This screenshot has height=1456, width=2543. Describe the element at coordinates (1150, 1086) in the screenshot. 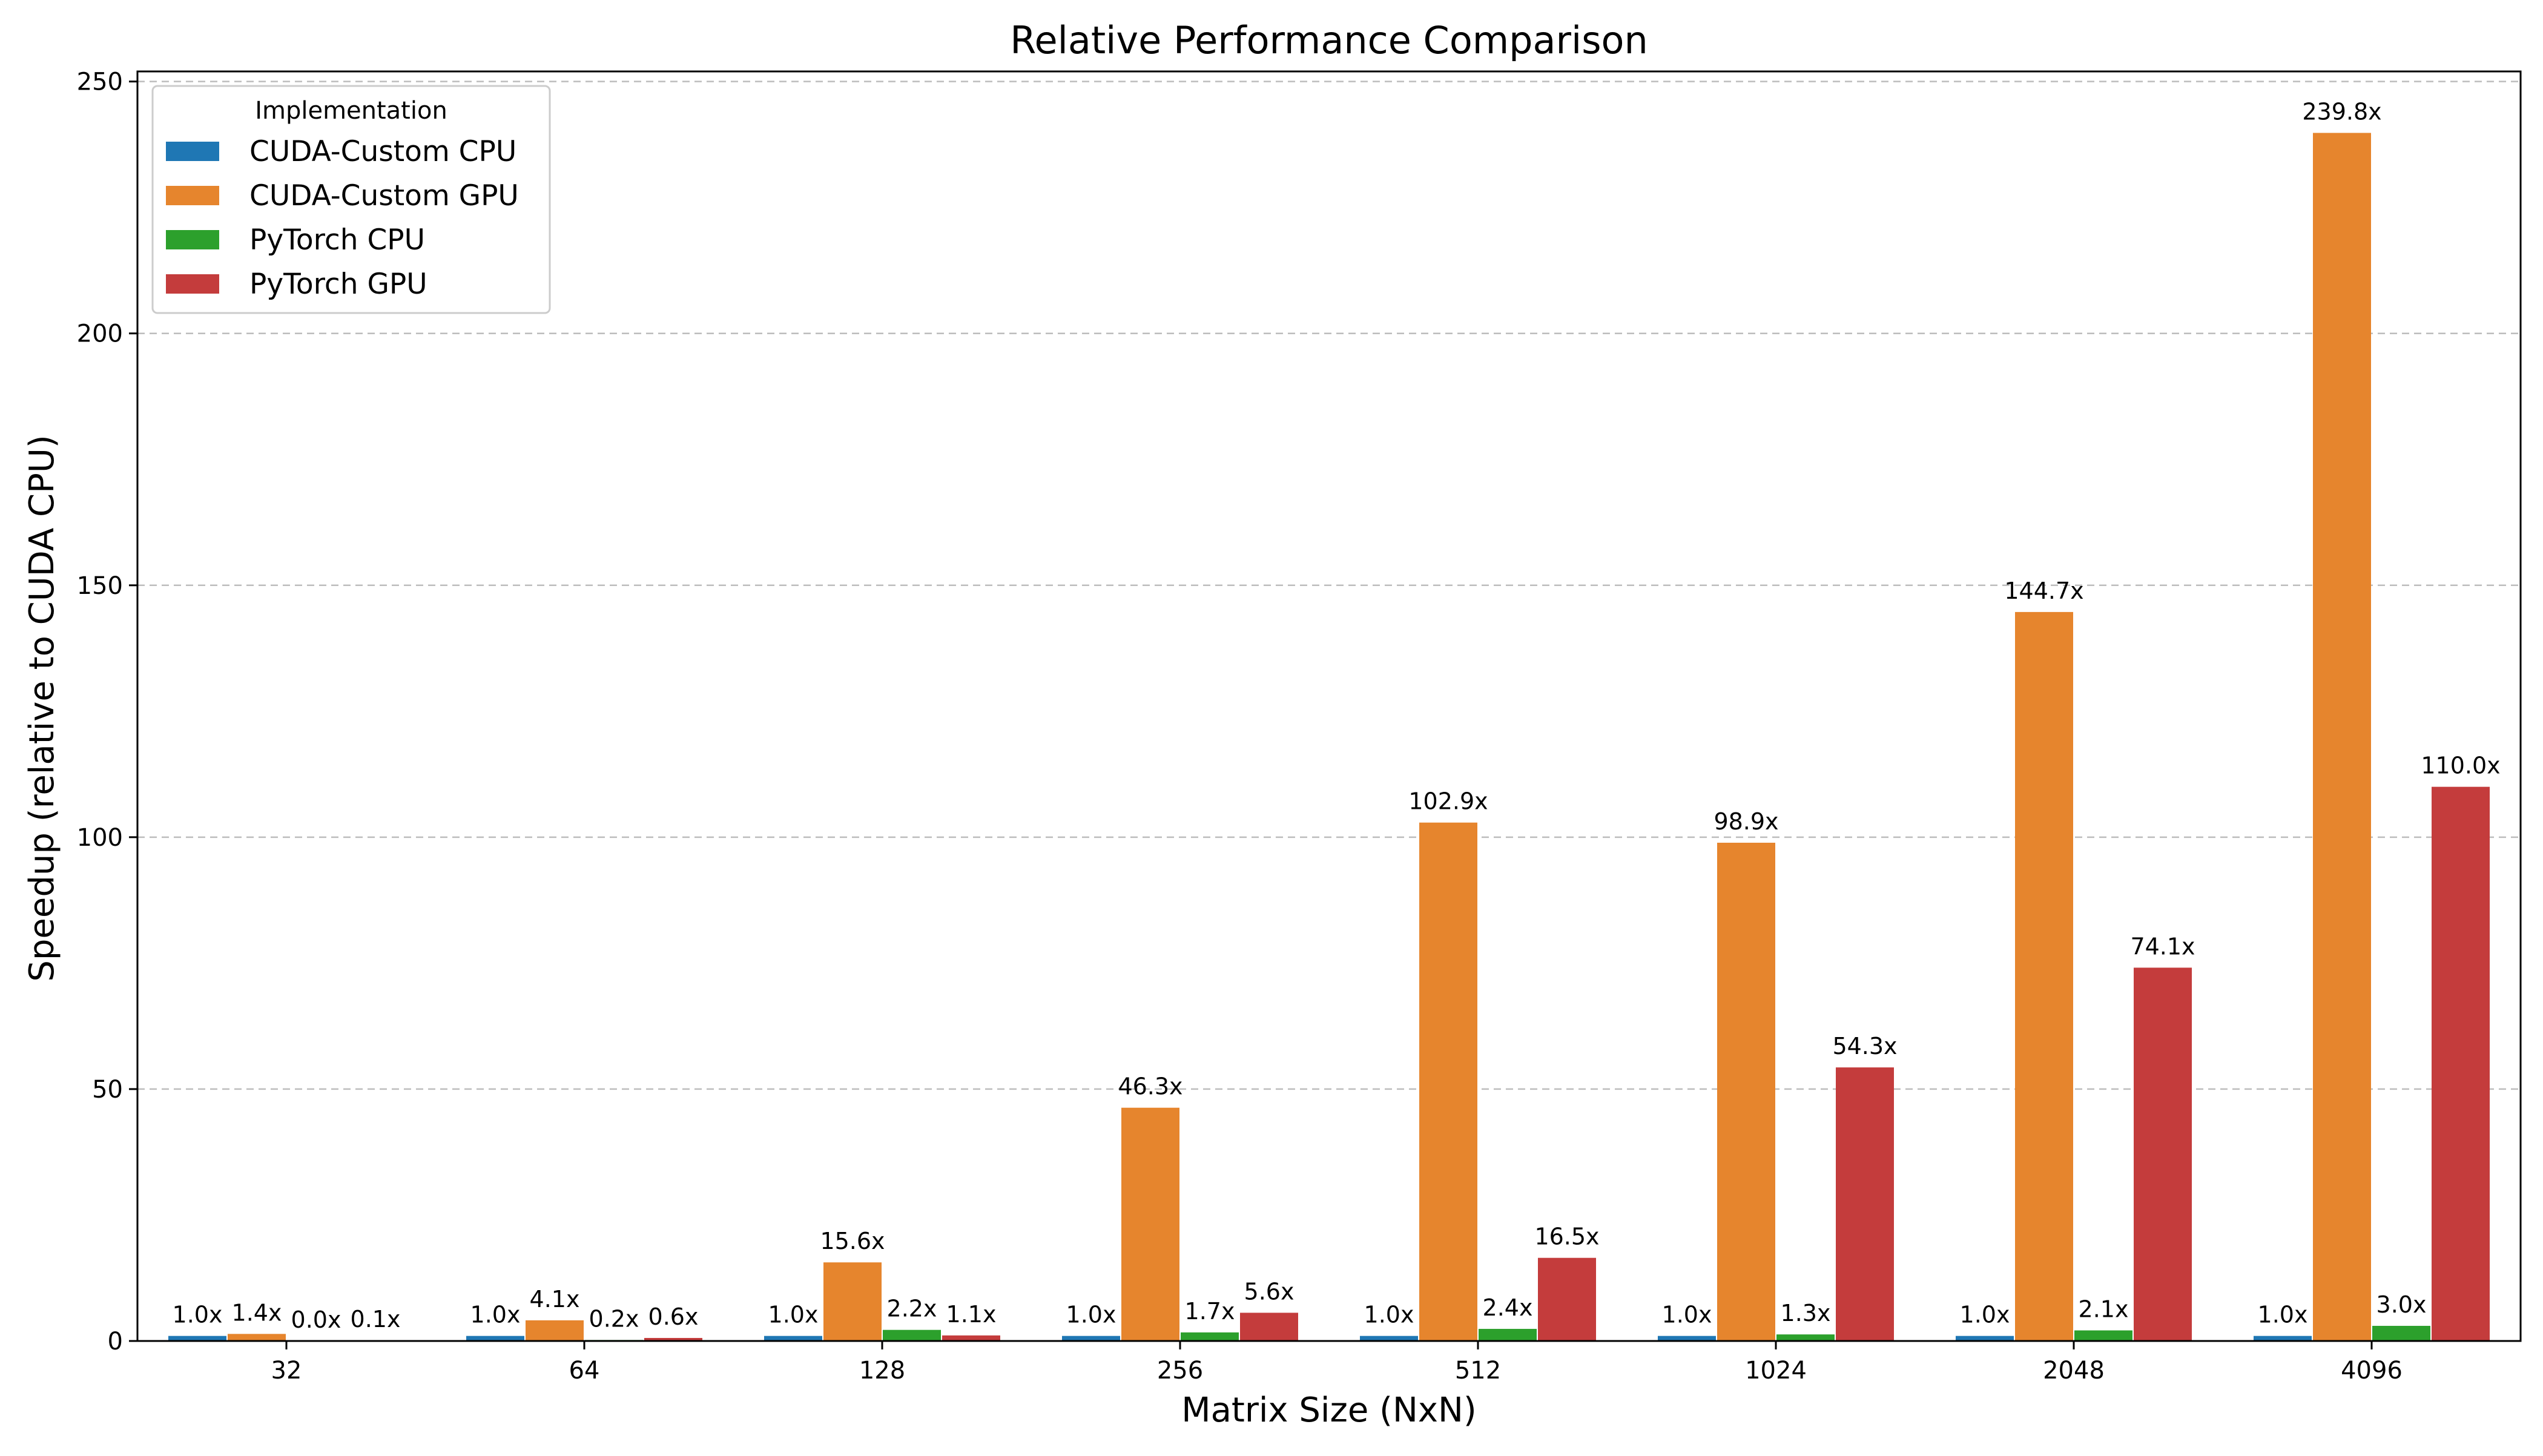

I see `data-label: 46.3x` at that location.